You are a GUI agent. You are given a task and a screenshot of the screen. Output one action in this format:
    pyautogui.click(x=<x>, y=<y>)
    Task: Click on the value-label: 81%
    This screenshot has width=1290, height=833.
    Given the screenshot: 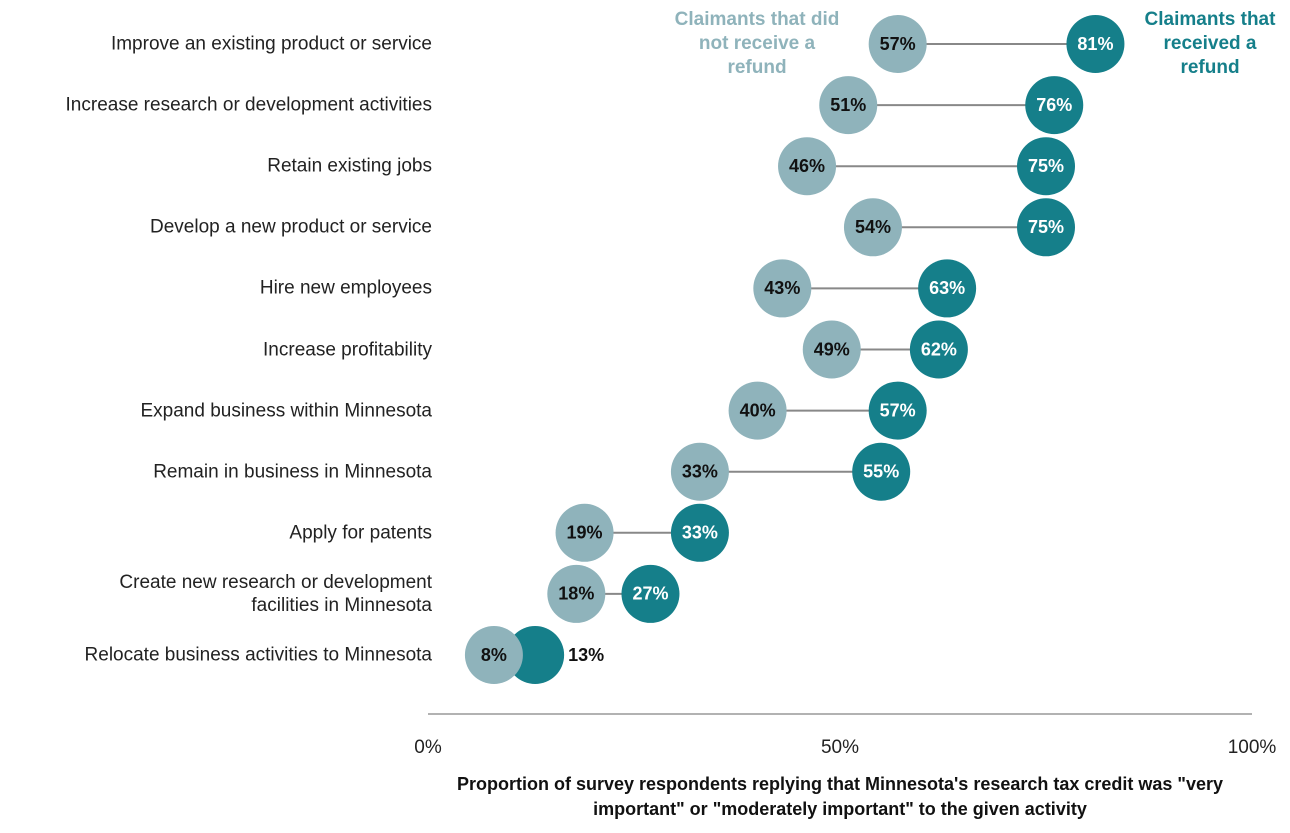 What is the action you would take?
    pyautogui.click(x=1095, y=44)
    